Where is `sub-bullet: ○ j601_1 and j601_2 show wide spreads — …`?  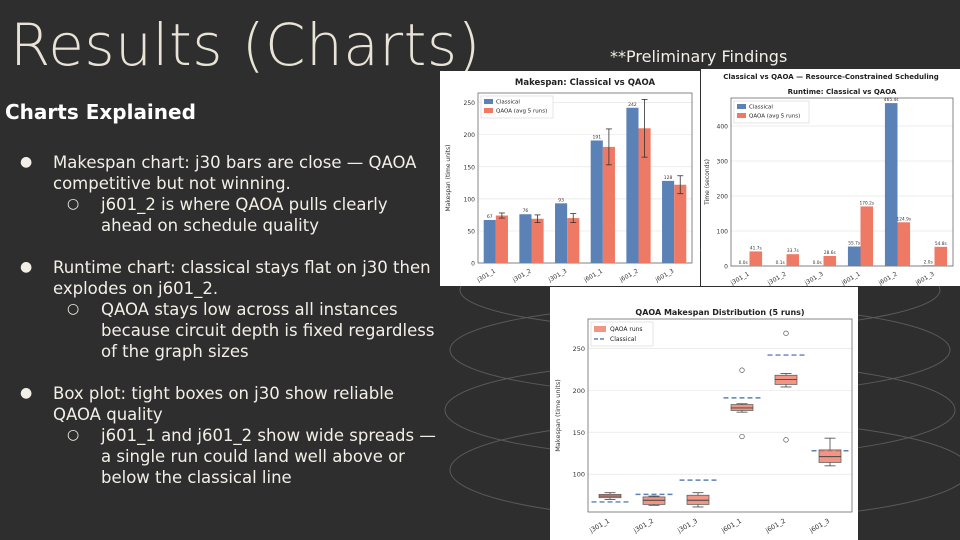
sub-bullet: ○ j601_1 and j601_2 show wide spreads — … is located at coordinates (230, 456).